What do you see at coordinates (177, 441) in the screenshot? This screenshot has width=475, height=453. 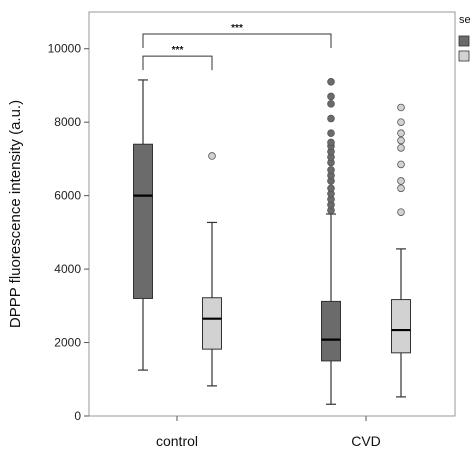 I see `x-tick-label: control` at bounding box center [177, 441].